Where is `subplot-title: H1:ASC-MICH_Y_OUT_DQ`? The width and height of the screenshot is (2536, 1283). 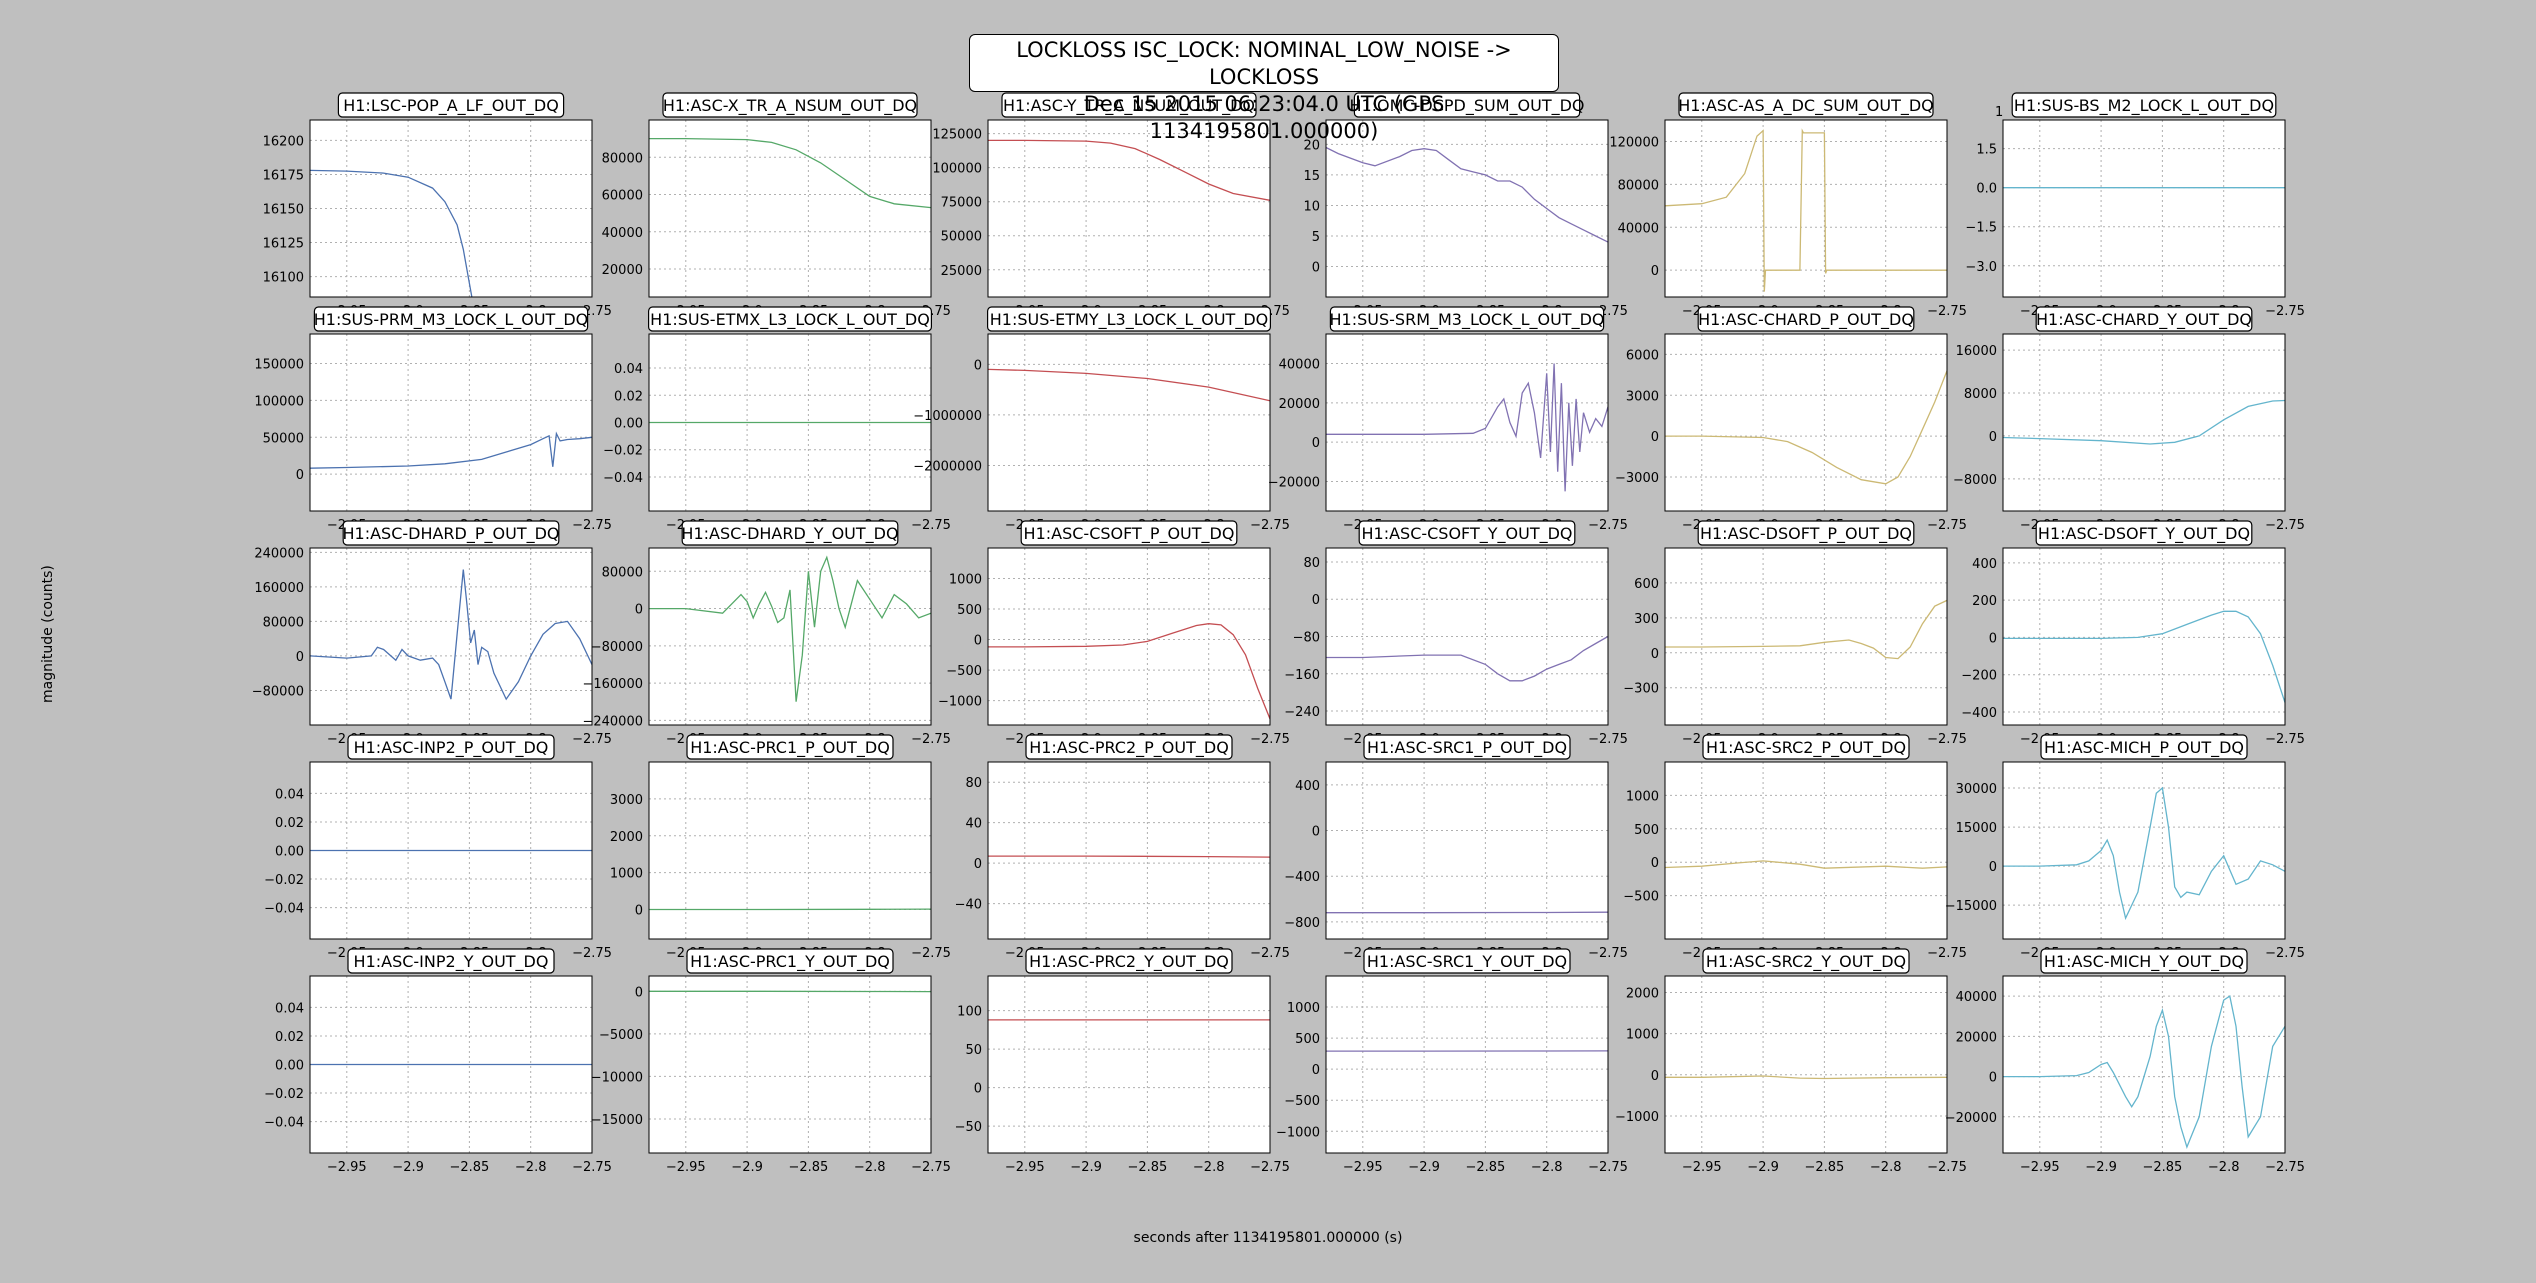
subplot-title: H1:ASC-MICH_Y_OUT_DQ is located at coordinates (2144, 962).